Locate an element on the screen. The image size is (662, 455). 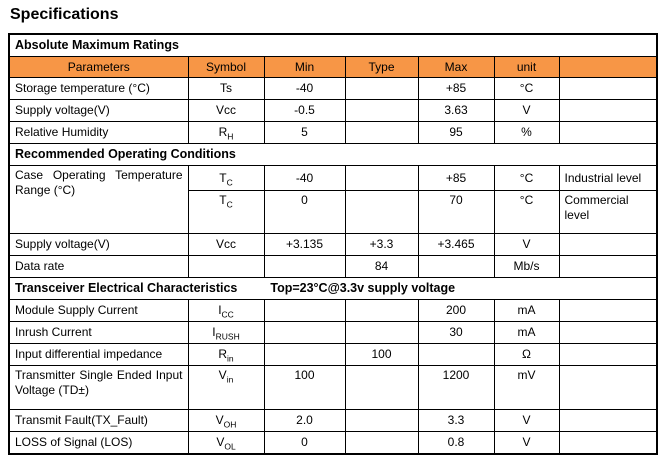
cell-symbol: IRUSH is located at coordinates (226, 332).